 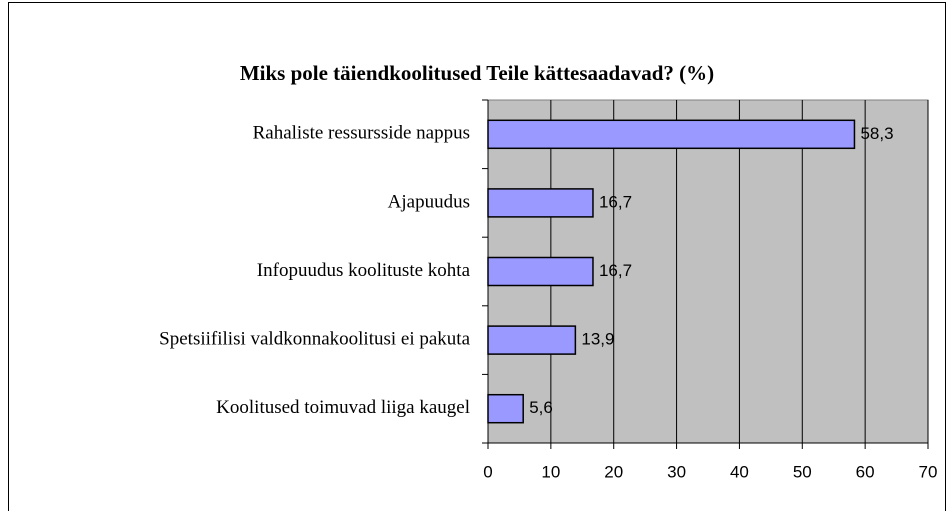 What do you see at coordinates (865, 471) in the screenshot?
I see `x-tick-label: 60` at bounding box center [865, 471].